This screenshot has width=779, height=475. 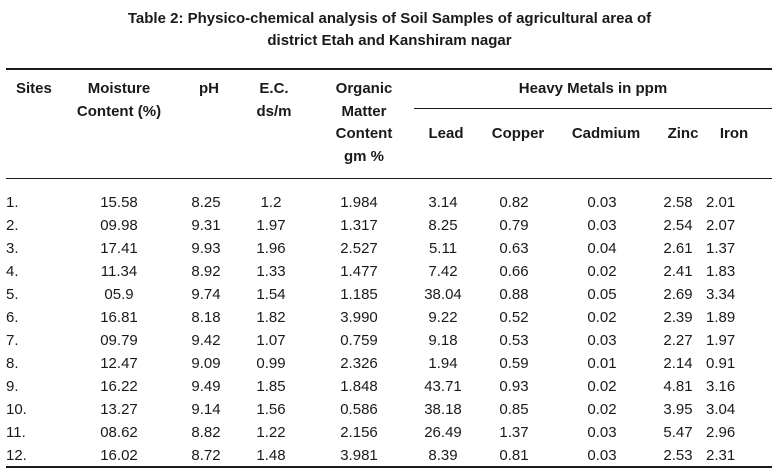 What do you see at coordinates (514, 409) in the screenshot?
I see `cell-copper: 0.85` at bounding box center [514, 409].